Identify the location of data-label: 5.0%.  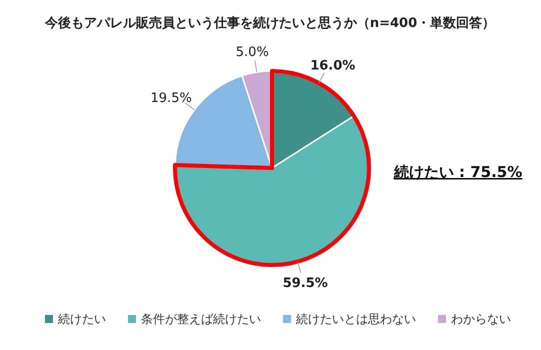
(252, 52).